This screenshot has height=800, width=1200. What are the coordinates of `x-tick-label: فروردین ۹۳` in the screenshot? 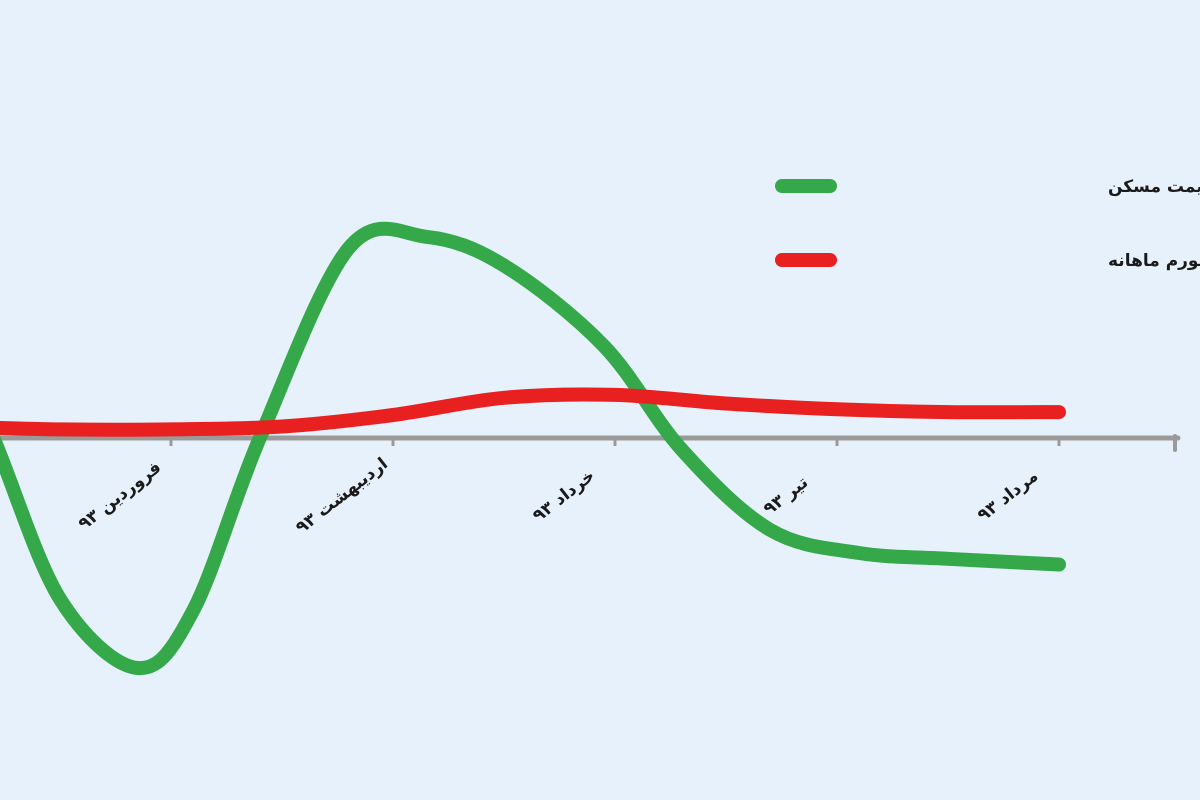 It's located at (120, 496).